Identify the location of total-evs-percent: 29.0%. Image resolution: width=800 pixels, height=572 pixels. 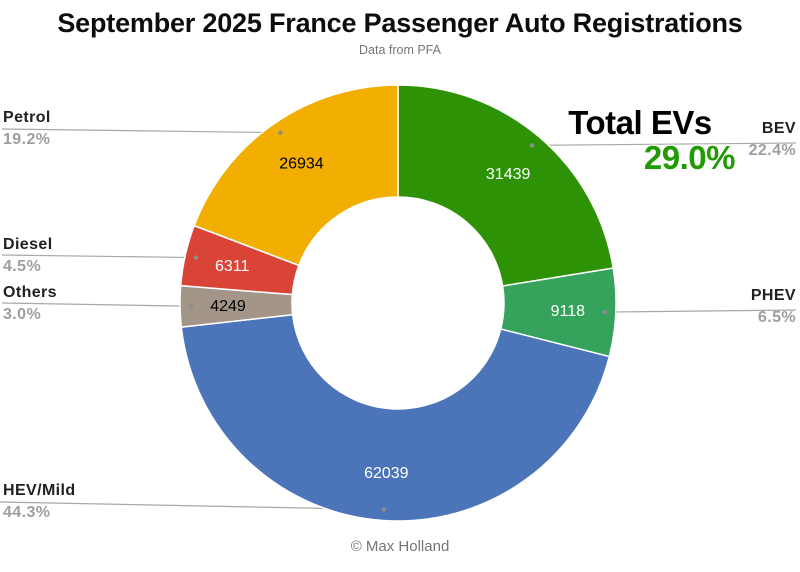
(689, 157).